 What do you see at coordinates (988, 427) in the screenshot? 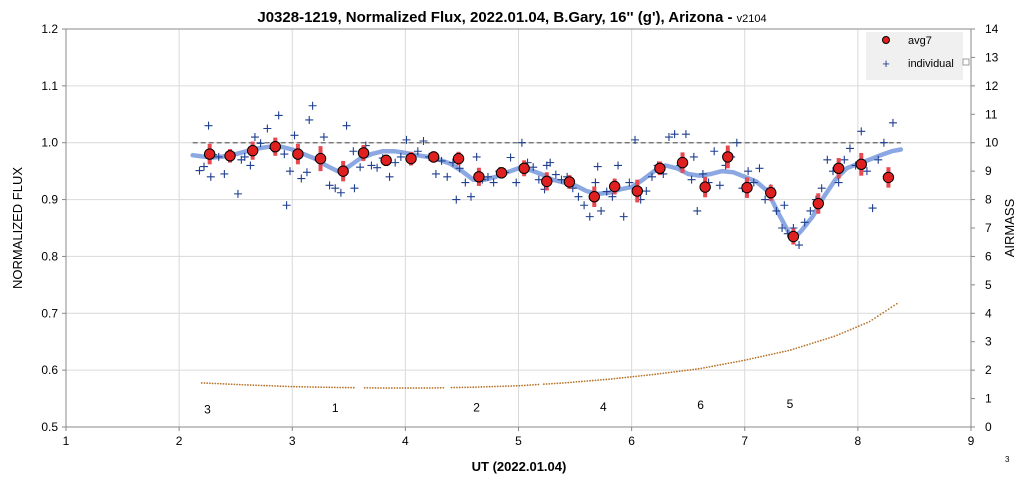
I see `y2-tick-label: 0` at bounding box center [988, 427].